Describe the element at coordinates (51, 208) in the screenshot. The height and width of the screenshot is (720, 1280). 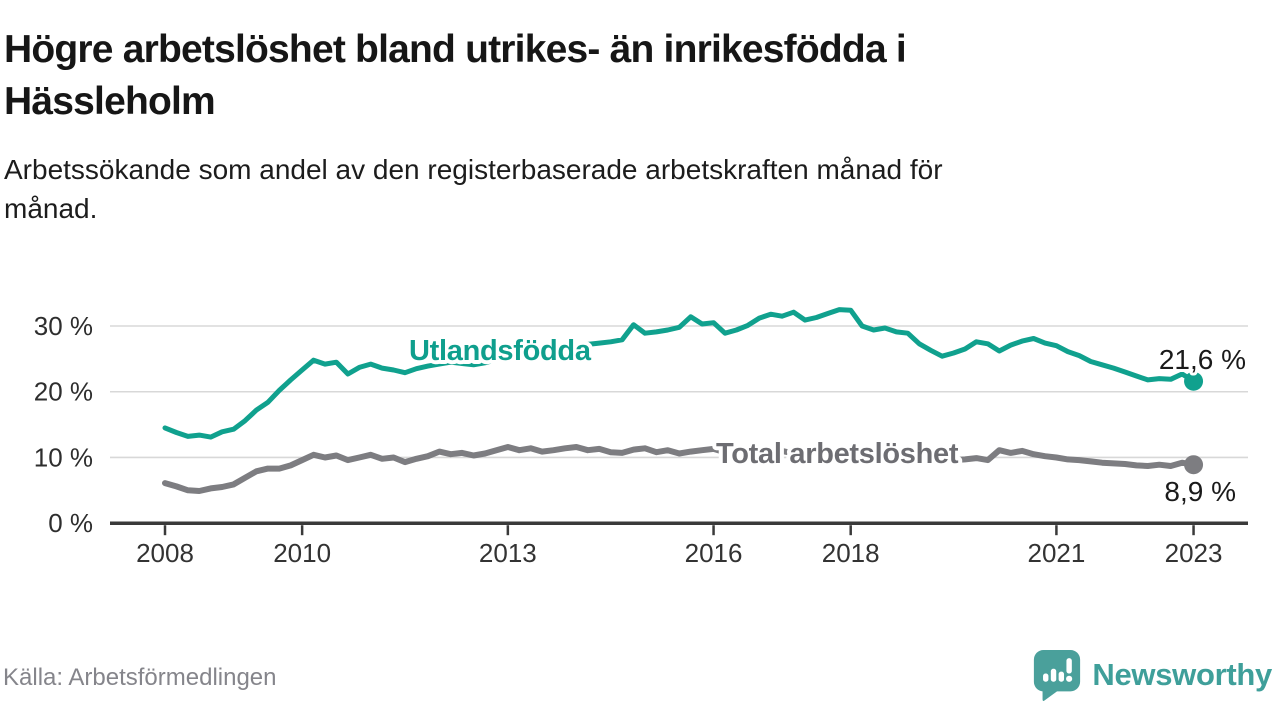
I see `subtitle-line-2: månad.` at that location.